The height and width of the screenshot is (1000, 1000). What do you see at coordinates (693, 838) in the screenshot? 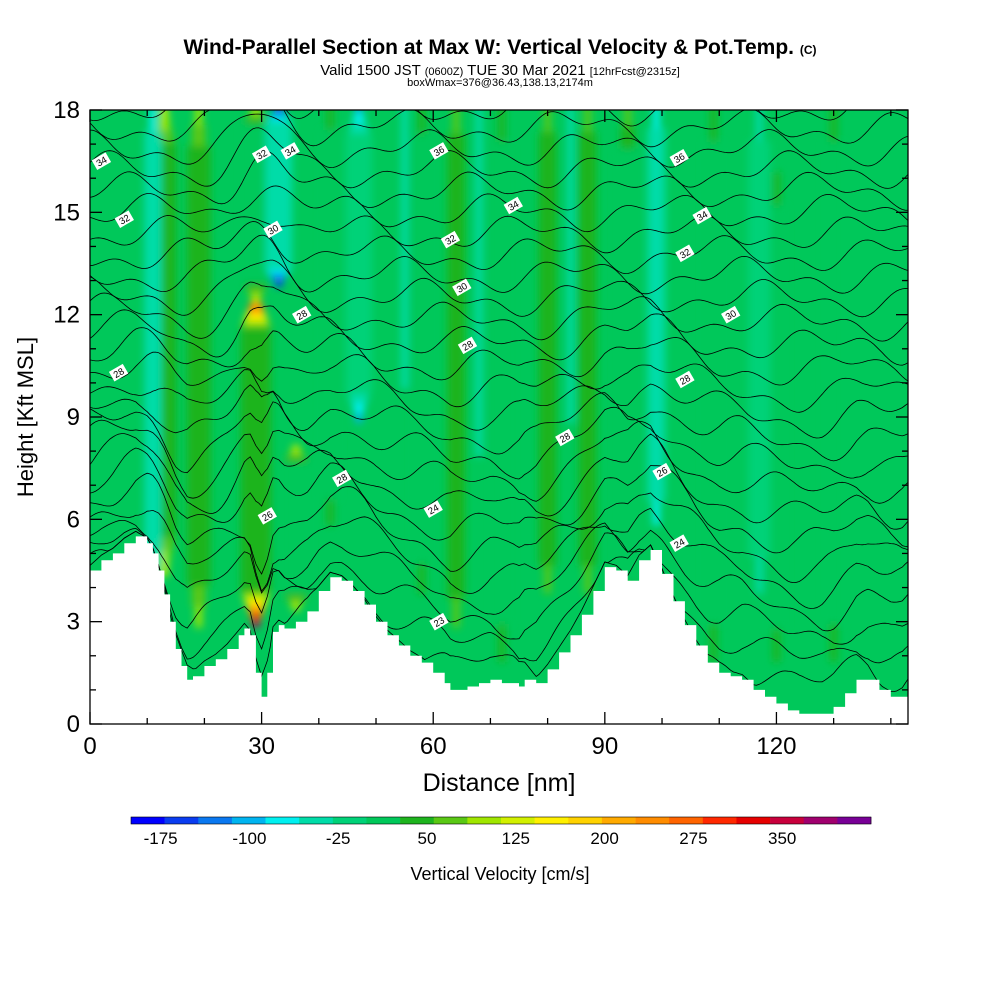
I see `colorbar-tick-label: 275` at bounding box center [693, 838].